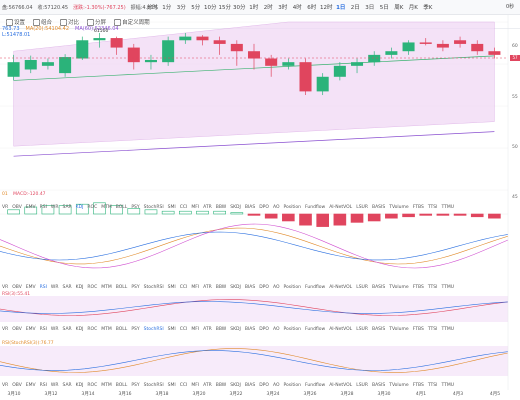  I want to click on interval-tab: 2日, so click(355, 8).